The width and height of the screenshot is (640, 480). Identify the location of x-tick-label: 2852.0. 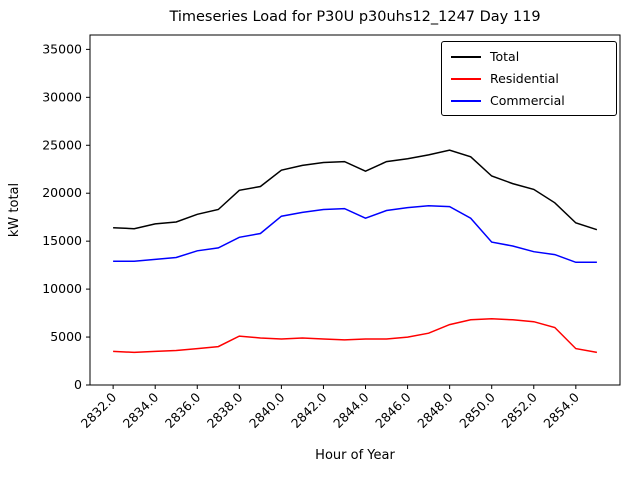
(519, 410).